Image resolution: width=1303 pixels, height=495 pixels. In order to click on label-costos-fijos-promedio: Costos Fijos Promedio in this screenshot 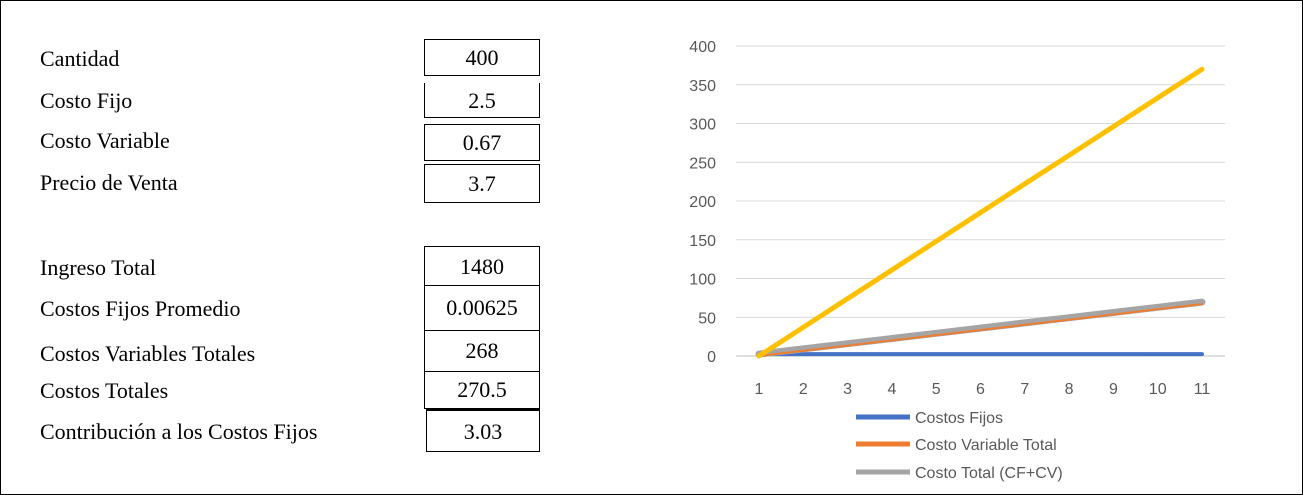, I will do `click(140, 308)`.